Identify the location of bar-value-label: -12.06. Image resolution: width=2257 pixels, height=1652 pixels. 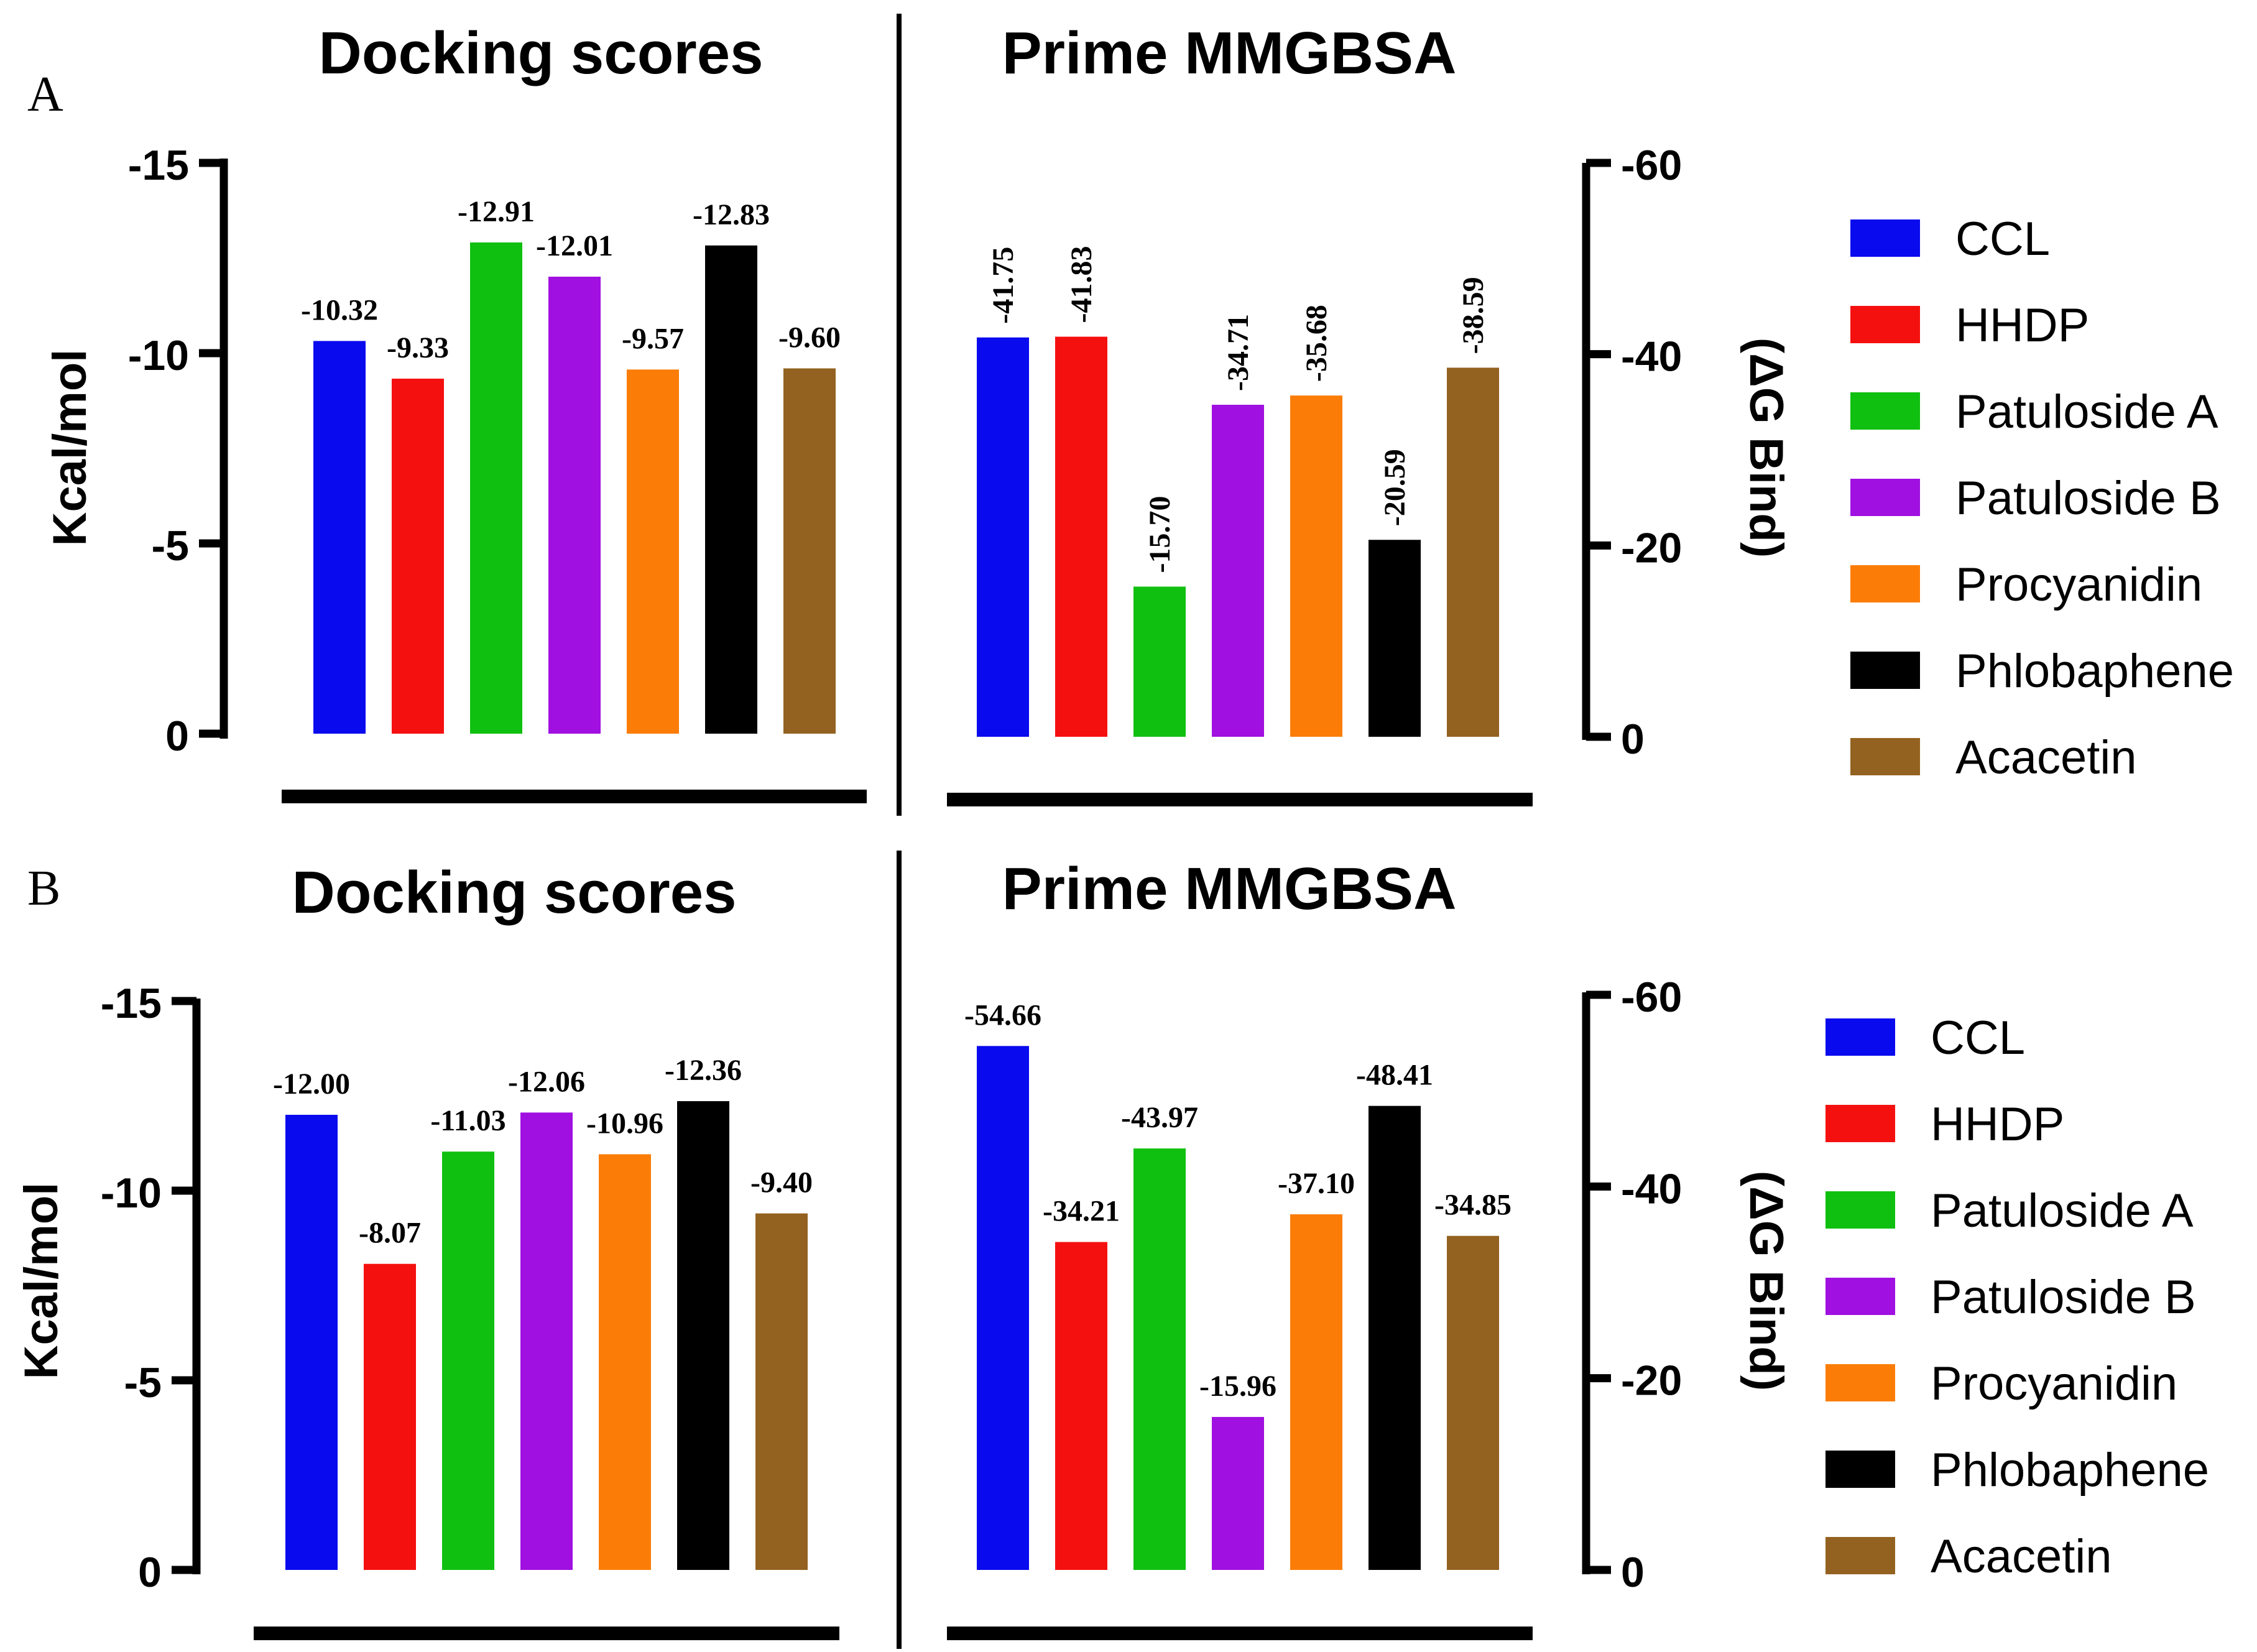
(546, 1081).